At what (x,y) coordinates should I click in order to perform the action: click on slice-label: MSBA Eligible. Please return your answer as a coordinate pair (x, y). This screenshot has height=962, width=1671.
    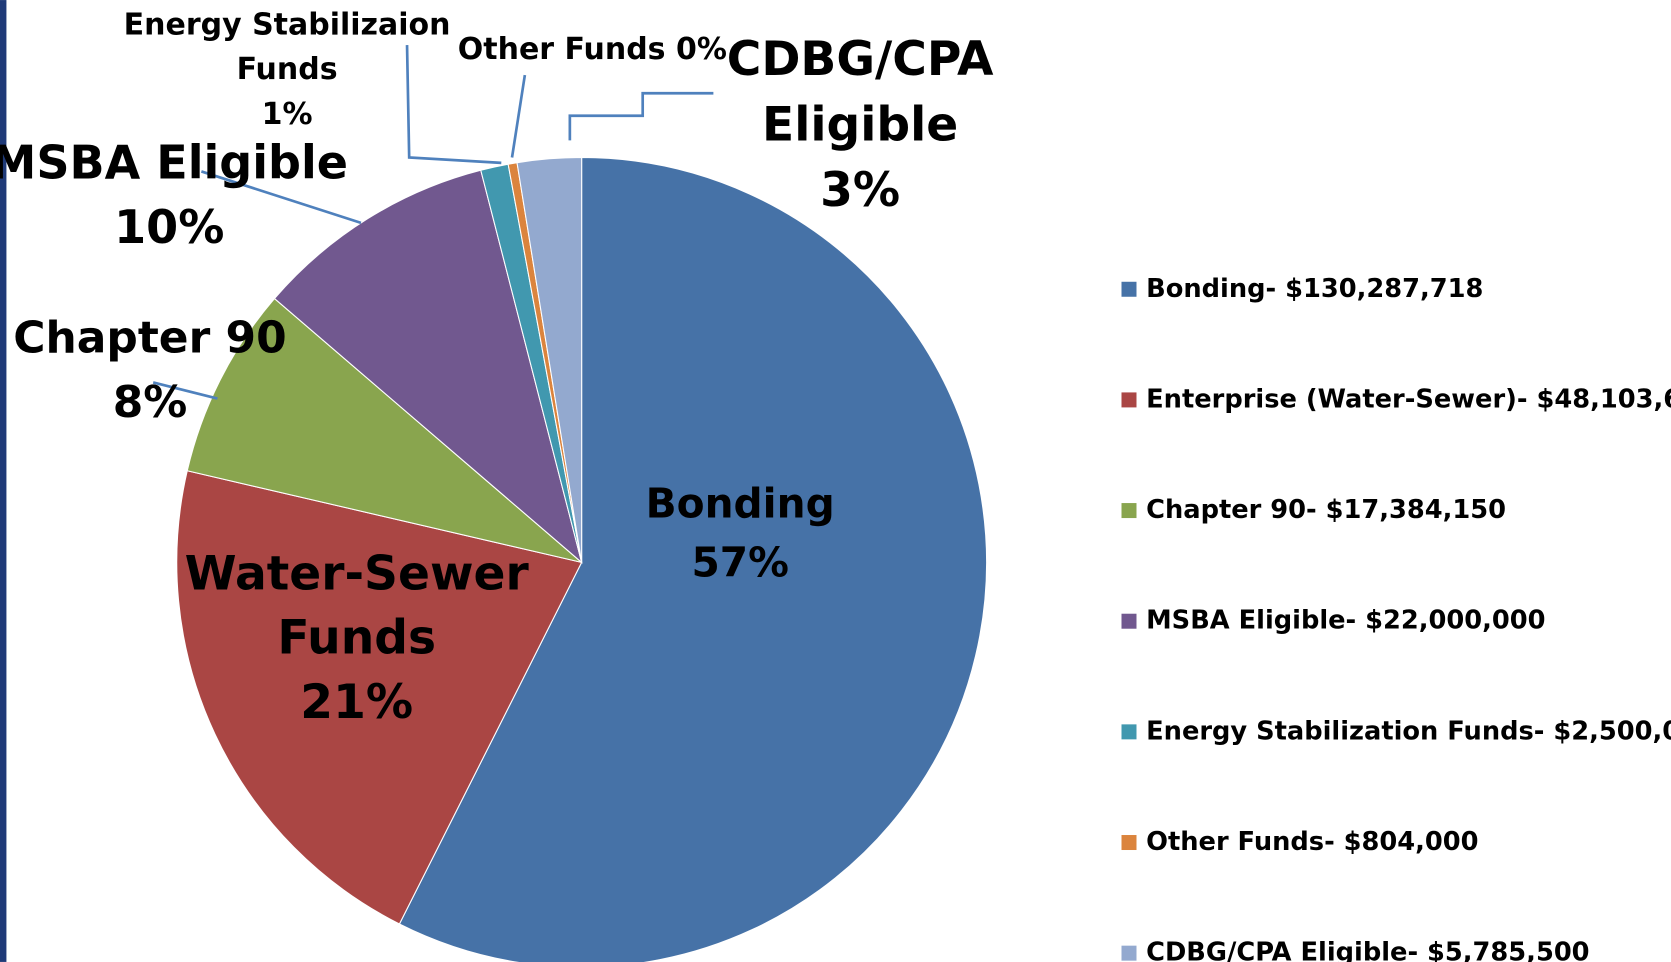
    Looking at the image, I should click on (174, 163).